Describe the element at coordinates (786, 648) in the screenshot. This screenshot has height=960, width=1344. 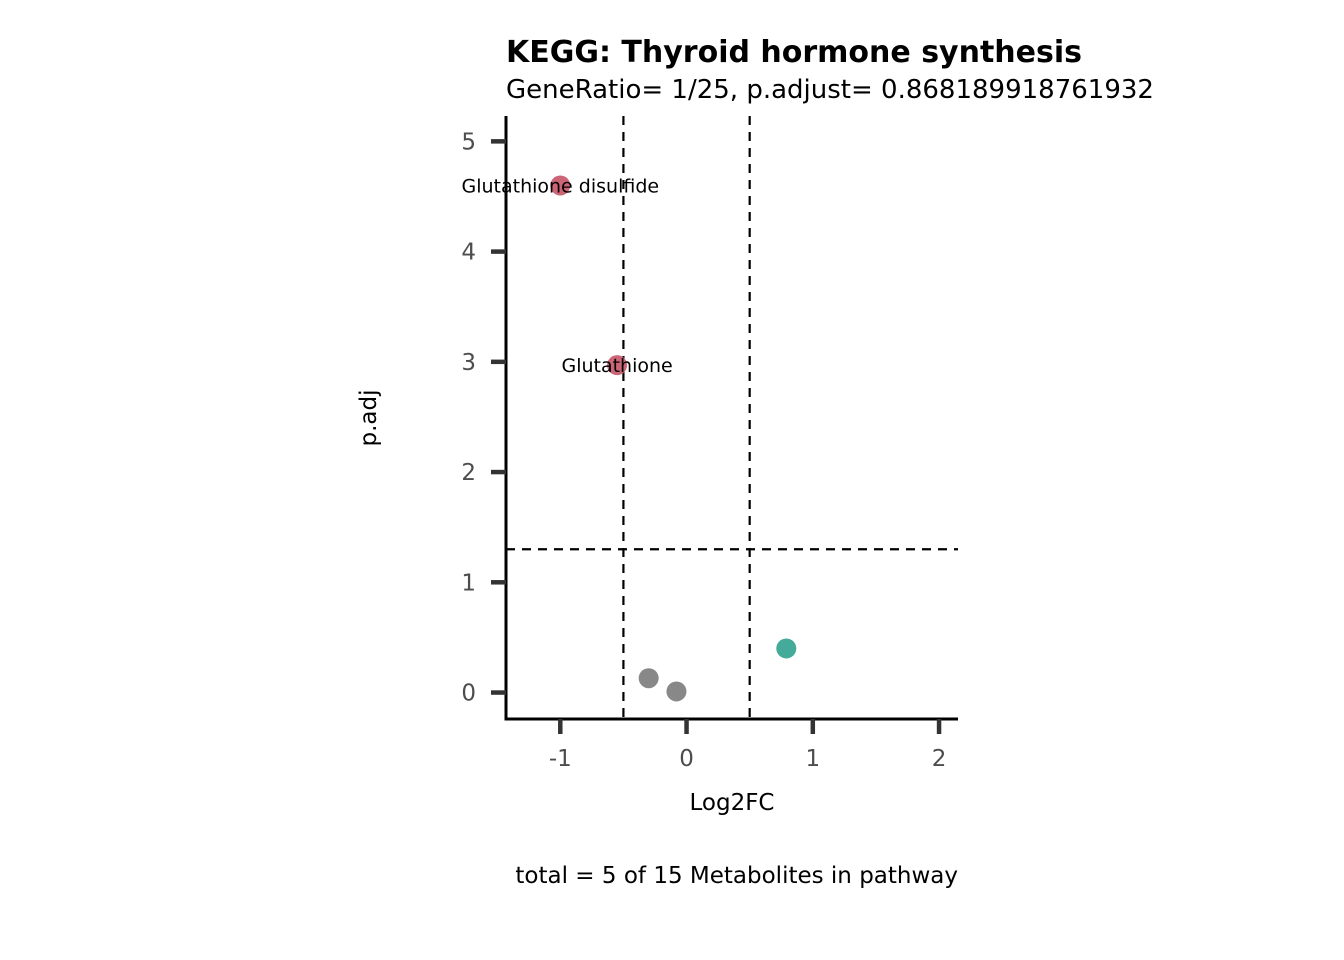
I see `data-point-up` at that location.